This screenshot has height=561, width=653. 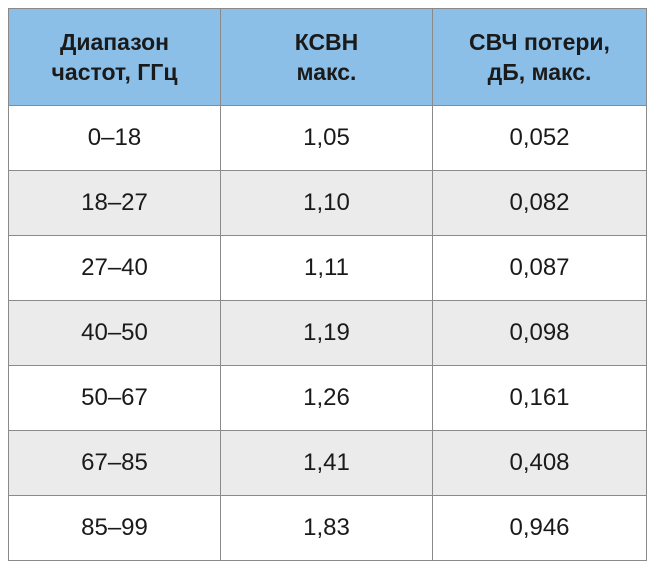 I want to click on table-cell: 0,946, so click(x=539, y=528).